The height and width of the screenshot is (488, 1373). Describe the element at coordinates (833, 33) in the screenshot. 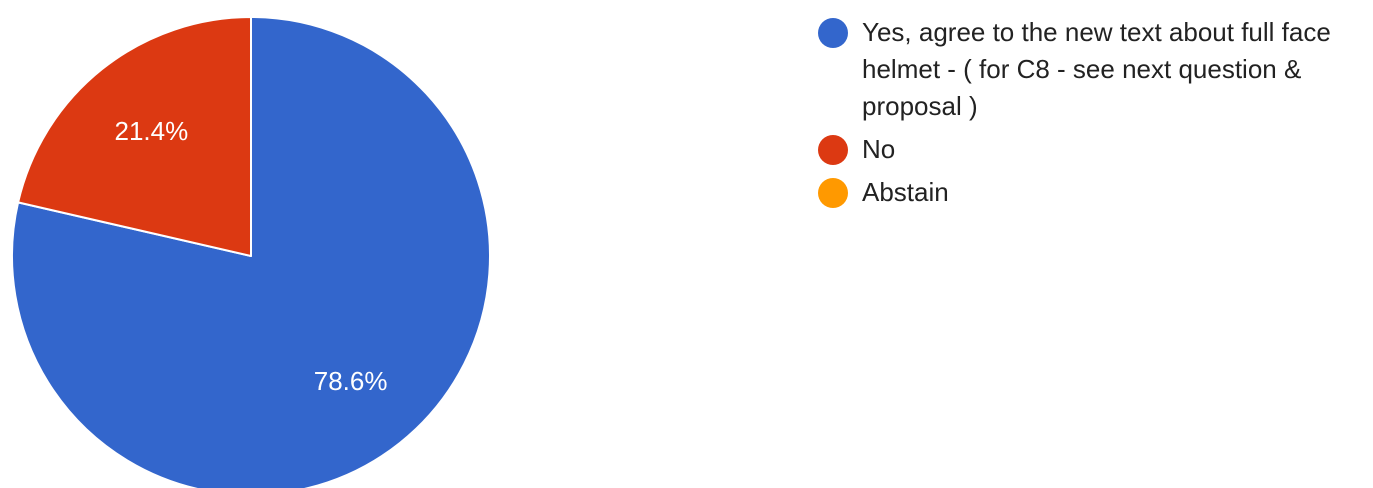

I see `legend-swatch-yes` at that location.